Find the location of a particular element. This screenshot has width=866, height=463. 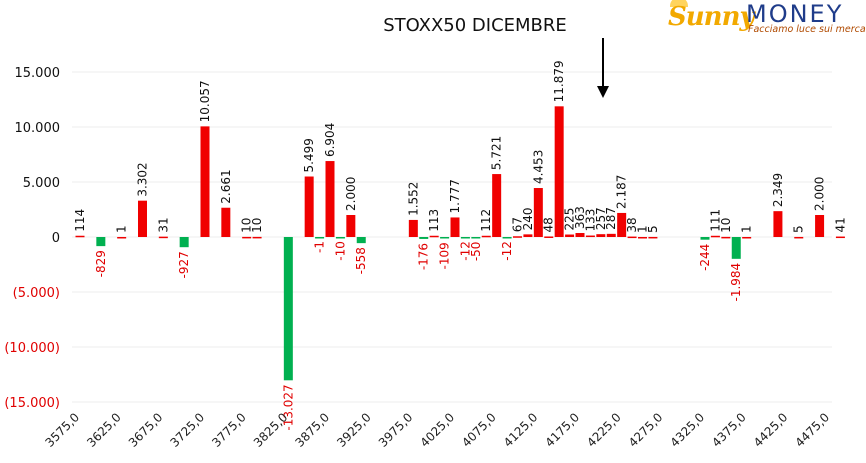

data-label: 257 is located at coordinates (601, 218).